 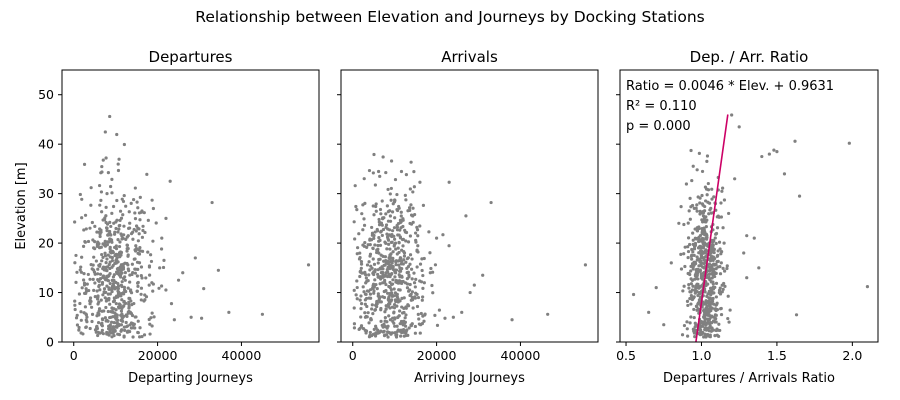 I want to click on ratio-title: Dep. / Arr. Ratio, so click(x=749, y=57).